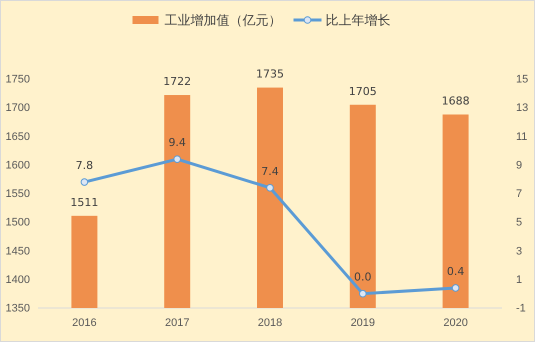 Image resolution: width=535 pixels, height=342 pixels. Describe the element at coordinates (358, 21) in the screenshot. I see `legend-label: 比上年增长` at that location.